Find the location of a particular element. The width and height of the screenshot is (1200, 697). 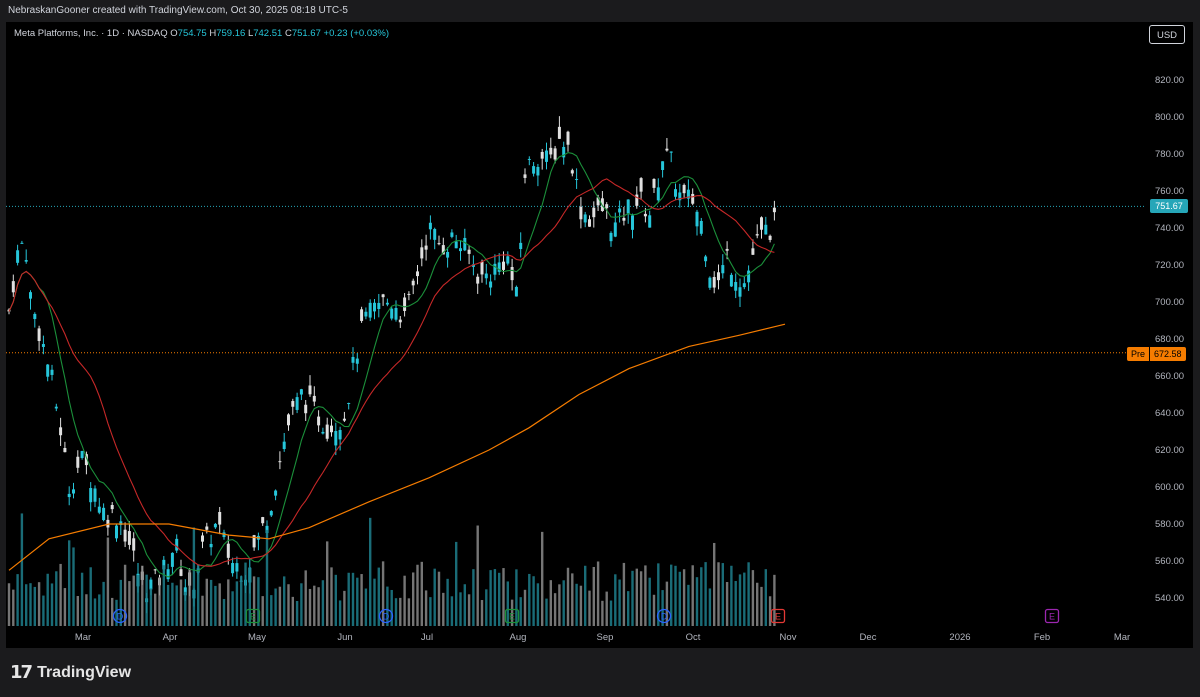

event-marker-label: D is located at coordinates (386, 617).